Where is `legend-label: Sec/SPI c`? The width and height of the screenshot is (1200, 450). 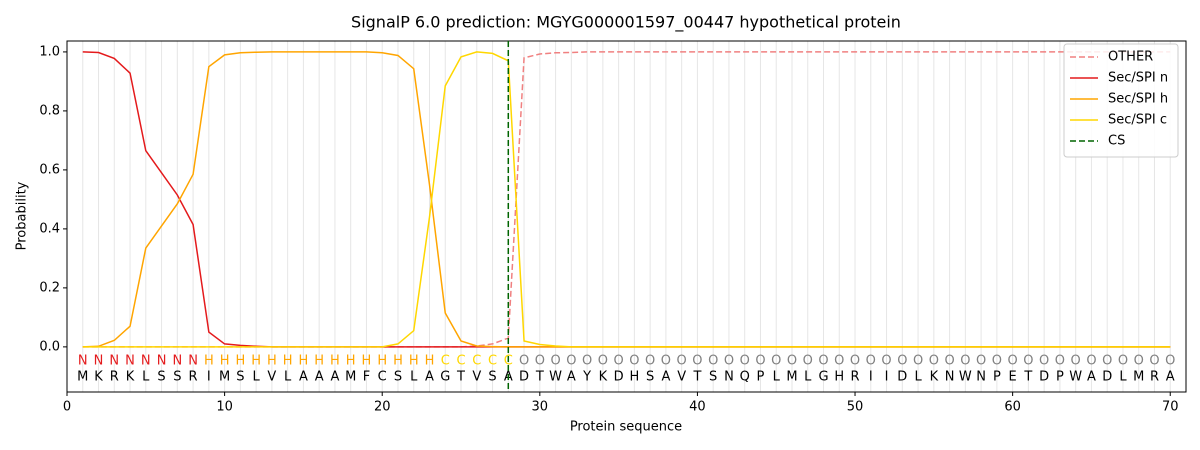 legend-label: Sec/SPI c is located at coordinates (1137, 120).